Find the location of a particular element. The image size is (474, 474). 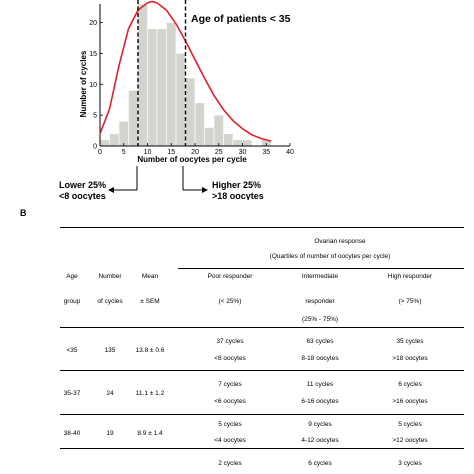

row3-inter-oocytes: 4-12 oocytes is located at coordinates (320, 440).